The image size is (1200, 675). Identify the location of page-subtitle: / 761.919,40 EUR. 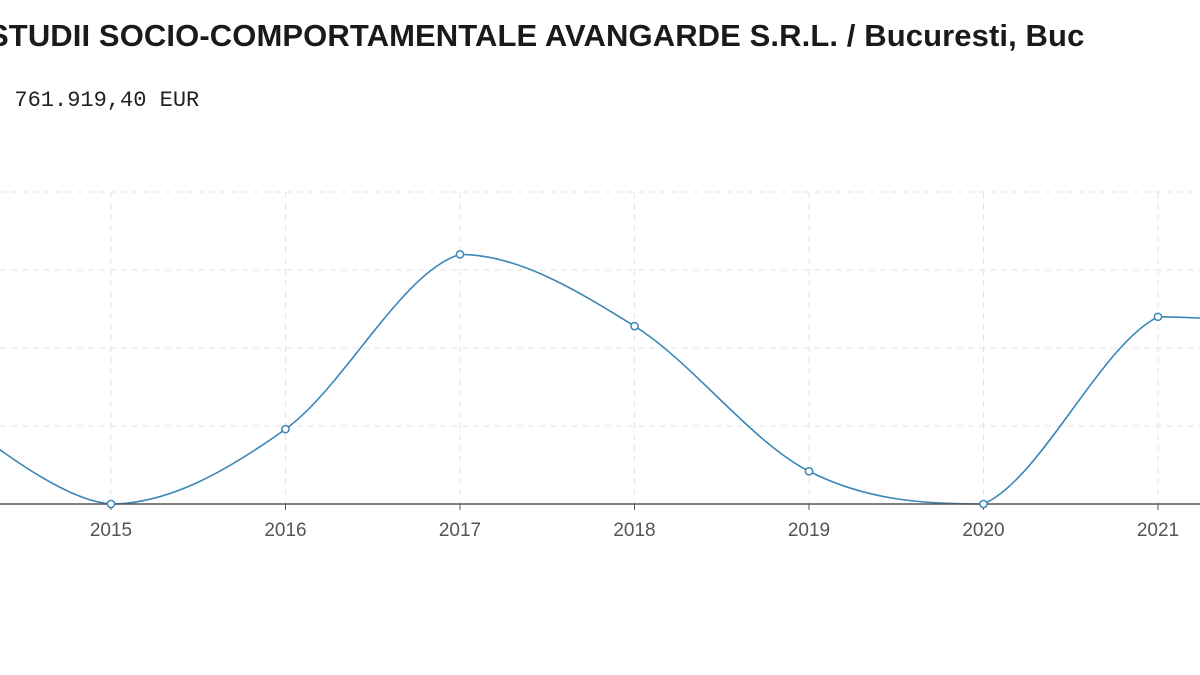
(100, 100).